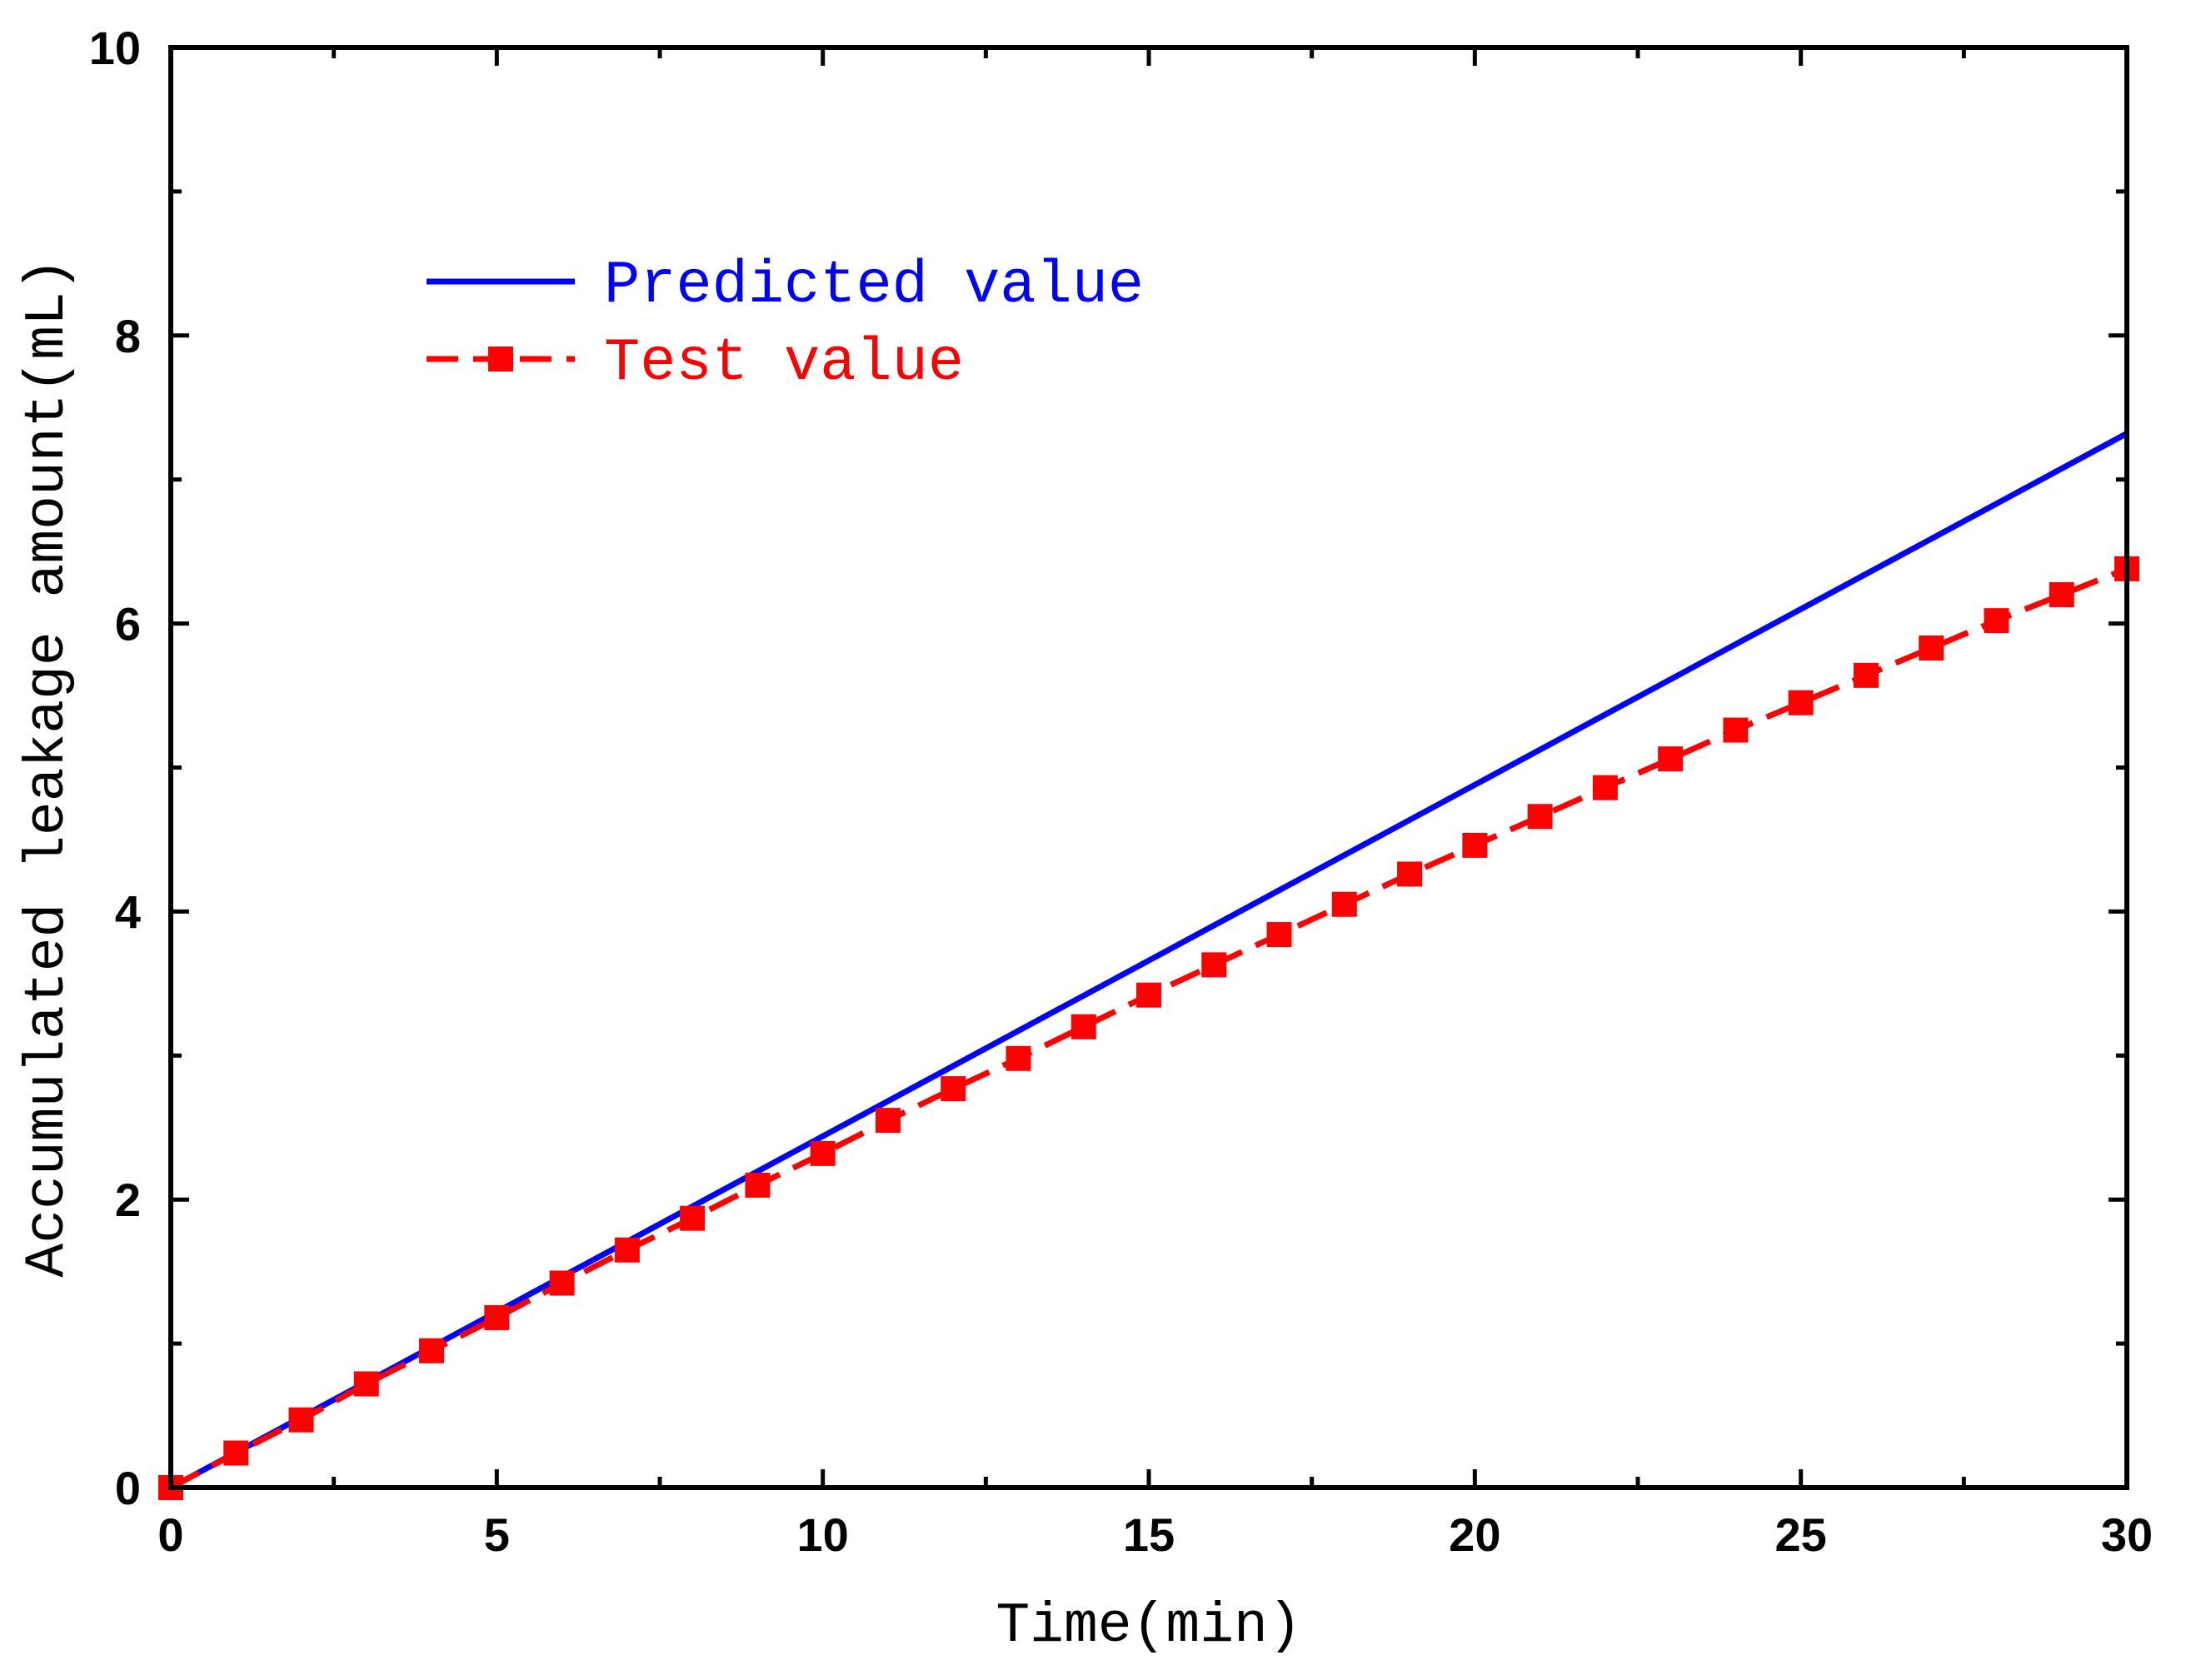  I want to click on x-tick-label: 15, so click(1149, 1534).